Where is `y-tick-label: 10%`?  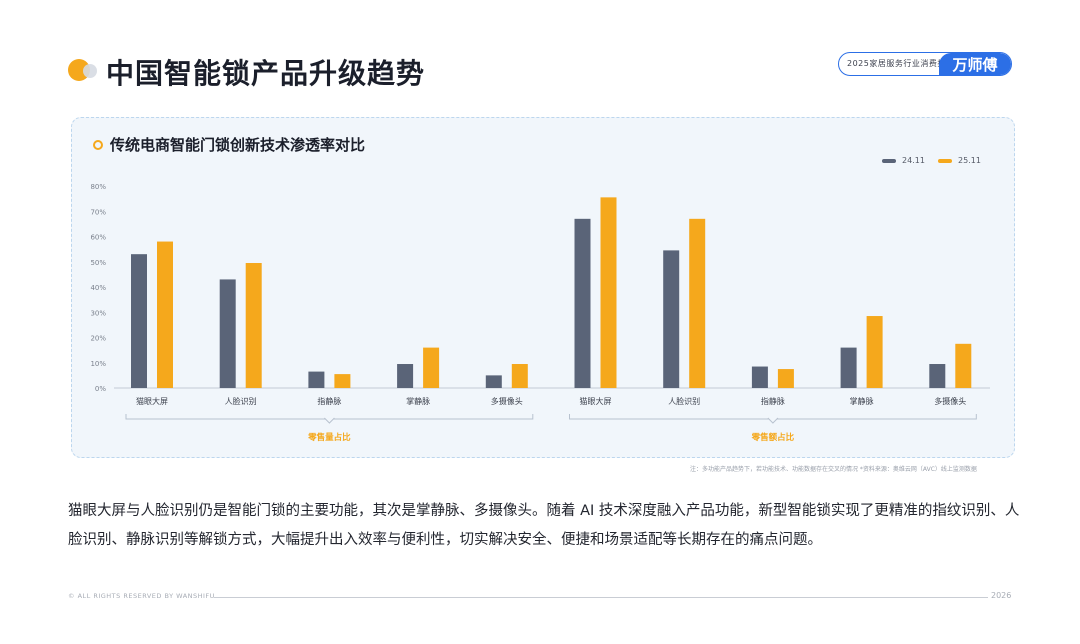 y-tick-label: 10% is located at coordinates (98, 364).